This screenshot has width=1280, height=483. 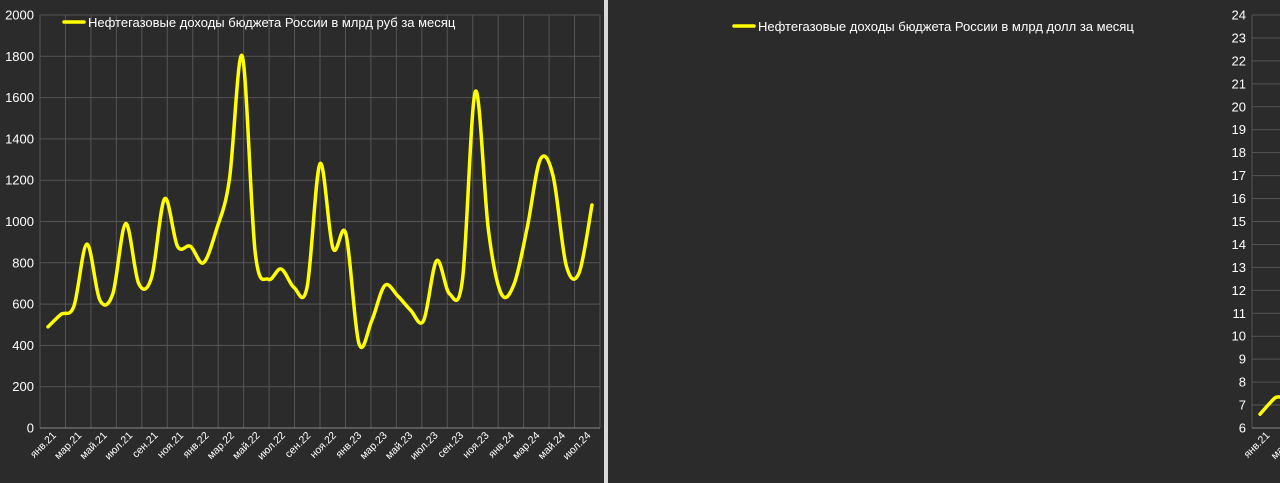 I want to click on y-tick-label: 9, so click(x=1242, y=359).